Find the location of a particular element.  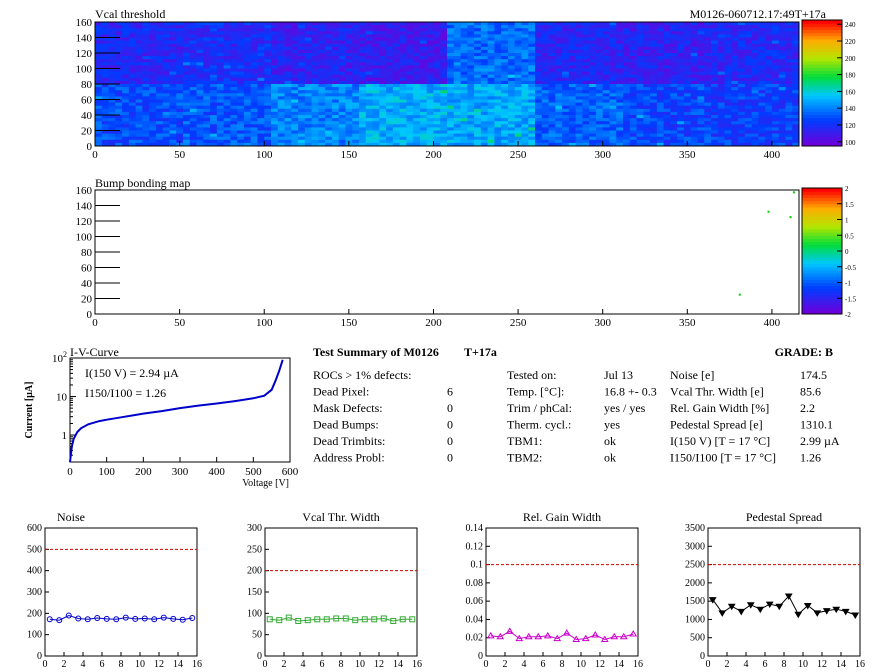

ped-title: Pedestal Spread is located at coordinates (784, 517).